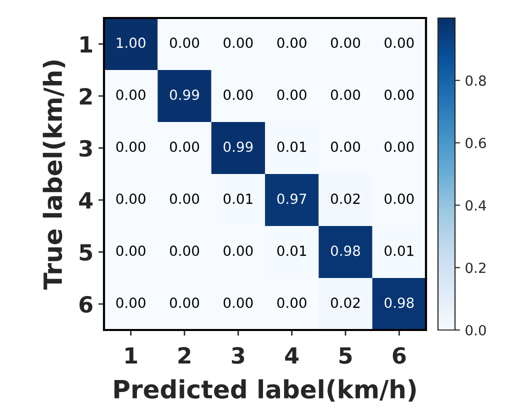 This screenshot has width=510, height=416. Describe the element at coordinates (238, 355) in the screenshot. I see `x-tick-label: 3` at that location.